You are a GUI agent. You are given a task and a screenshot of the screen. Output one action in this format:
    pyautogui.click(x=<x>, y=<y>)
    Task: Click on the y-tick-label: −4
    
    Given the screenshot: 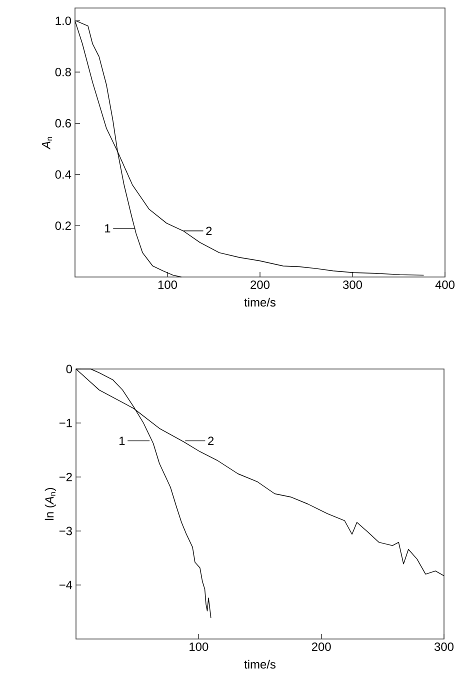 What is the action you would take?
    pyautogui.click(x=65, y=585)
    